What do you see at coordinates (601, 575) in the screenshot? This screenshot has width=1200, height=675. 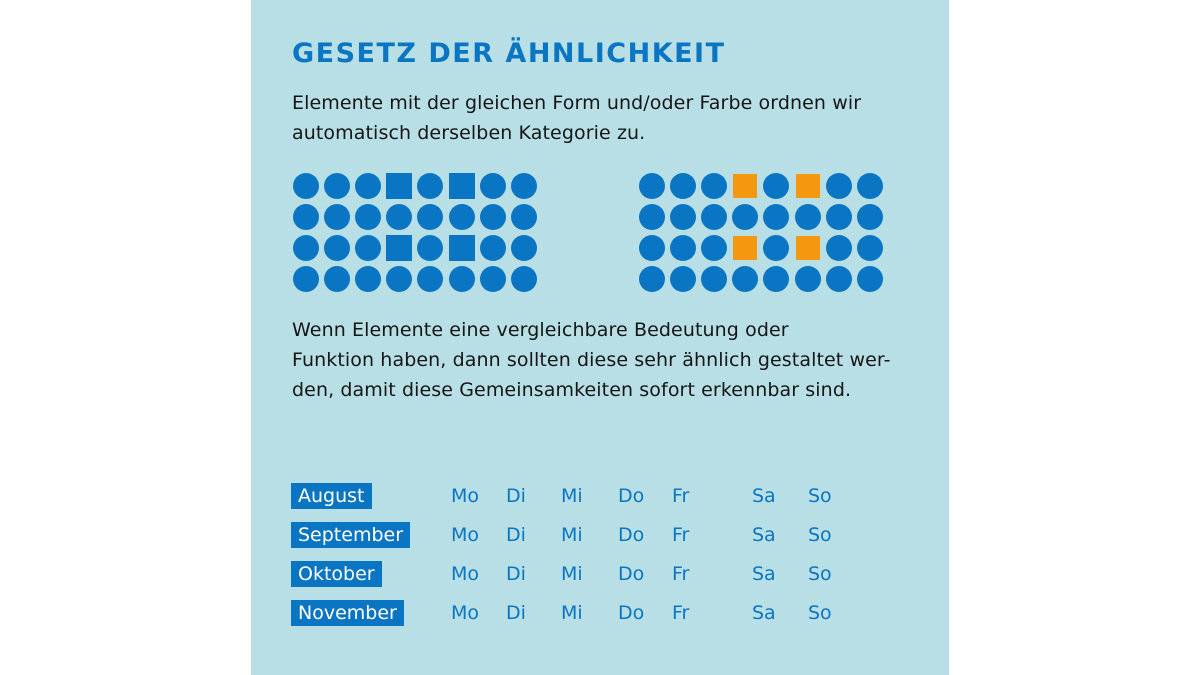 I see `calendar-row: Oktober Mo Di Mi Do Fr Sa So` at bounding box center [601, 575].